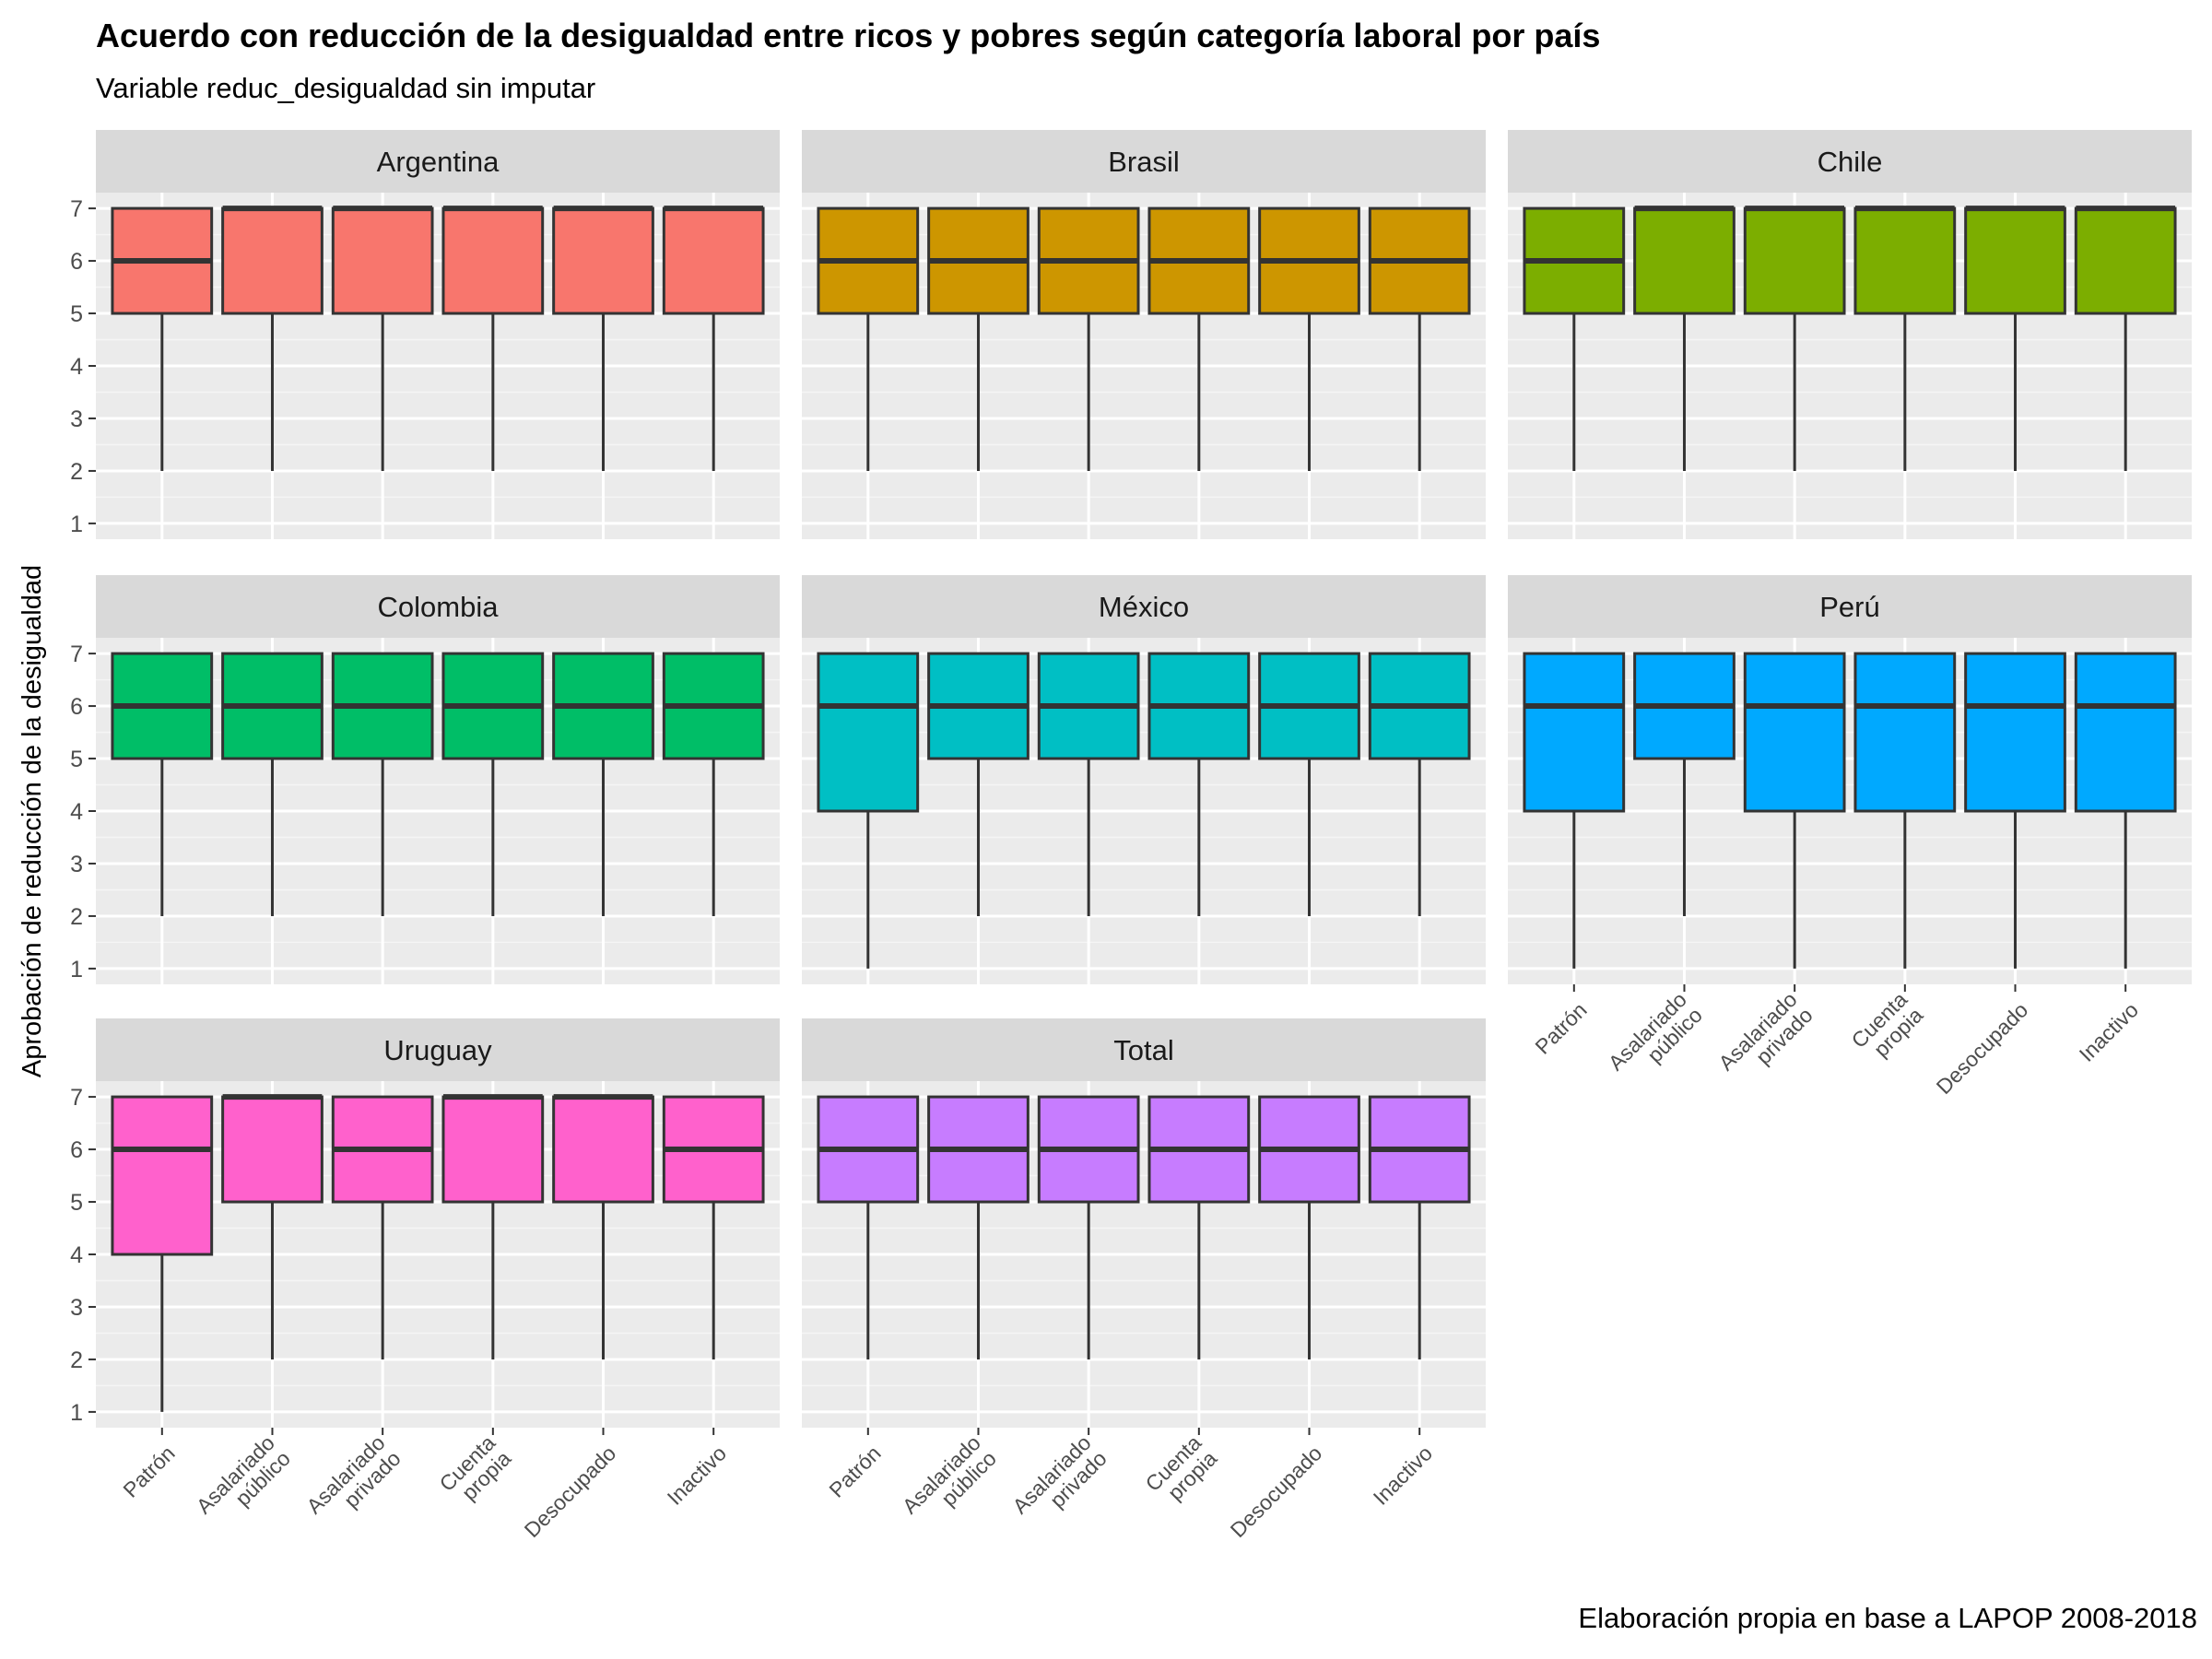  Describe the element at coordinates (272, 1226) in the screenshot. I see `box-uruguay-asalariado-publico` at that location.